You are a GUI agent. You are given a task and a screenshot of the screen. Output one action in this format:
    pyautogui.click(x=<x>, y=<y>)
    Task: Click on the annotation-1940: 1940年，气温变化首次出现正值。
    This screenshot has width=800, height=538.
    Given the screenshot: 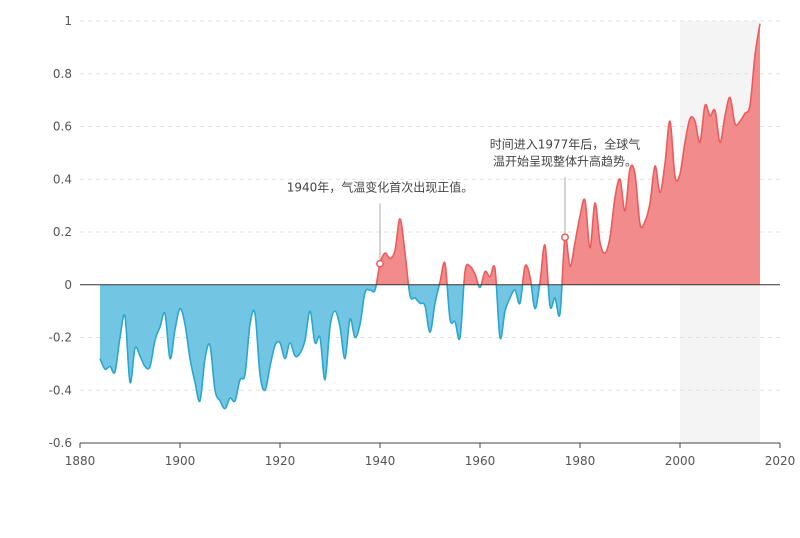 What is the action you would take?
    pyautogui.click(x=380, y=224)
    